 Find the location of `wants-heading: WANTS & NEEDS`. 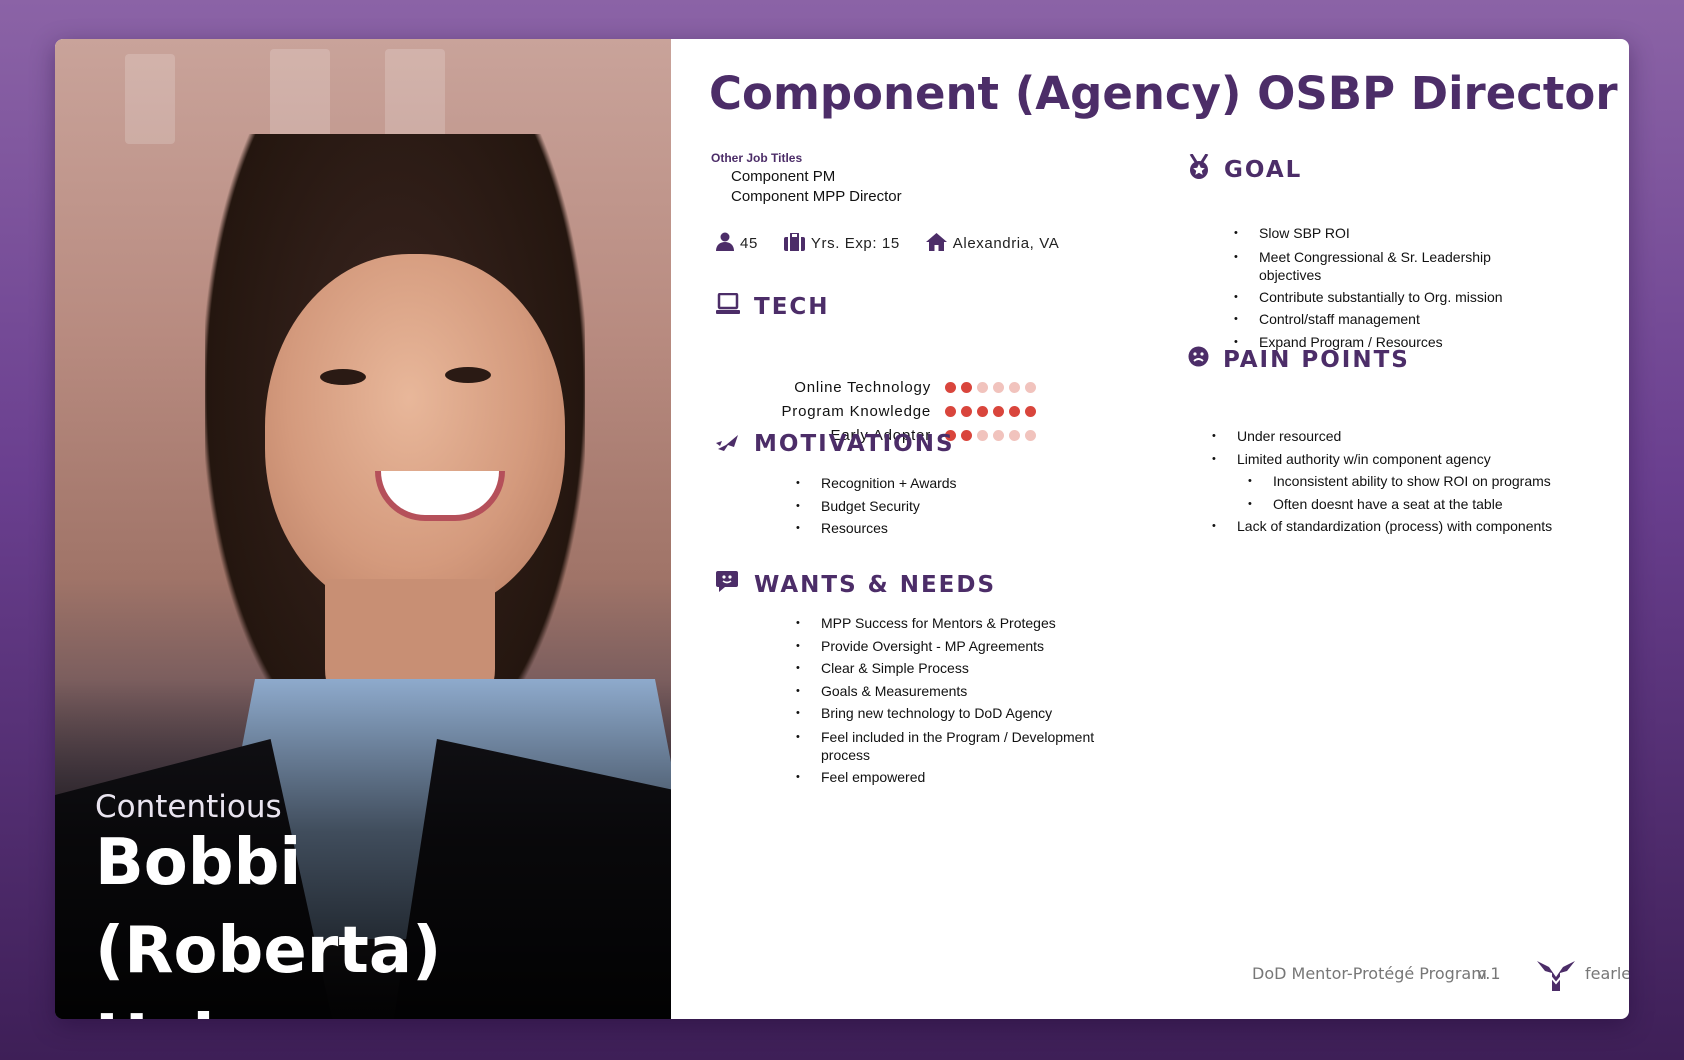

wants-heading: WANTS & NEEDS is located at coordinates (856, 585).